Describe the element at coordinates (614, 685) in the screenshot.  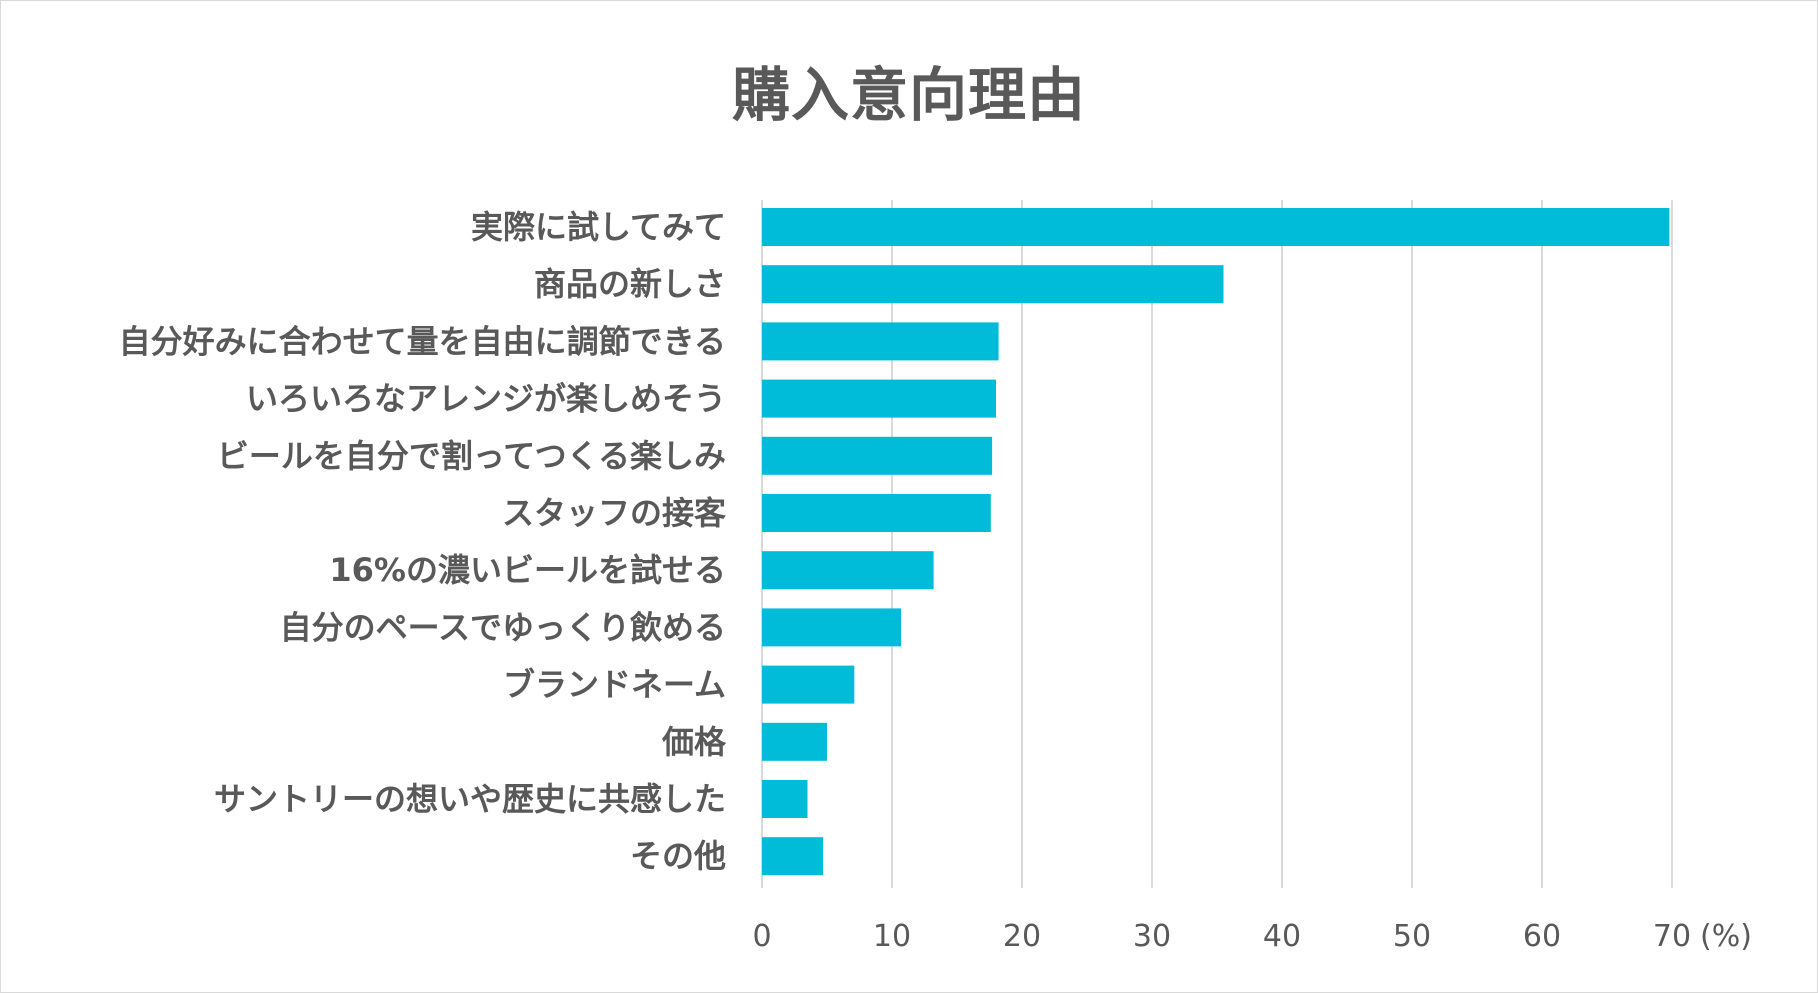
I see `category-label: ブランドネーム` at that location.